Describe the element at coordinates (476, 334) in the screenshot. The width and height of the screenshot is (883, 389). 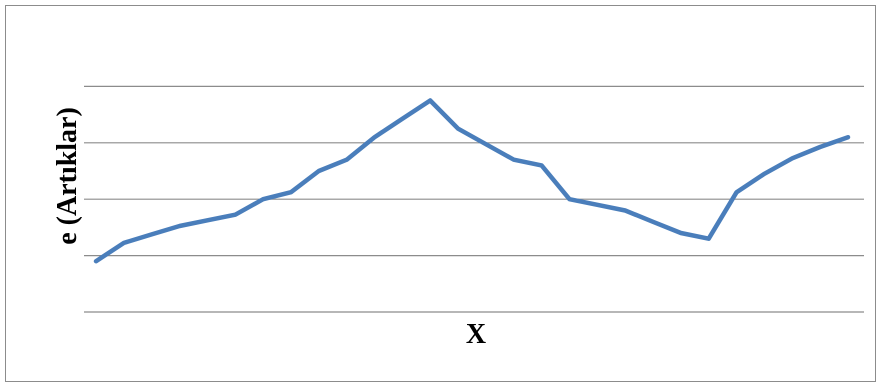
I see `x-axis-title: X` at that location.